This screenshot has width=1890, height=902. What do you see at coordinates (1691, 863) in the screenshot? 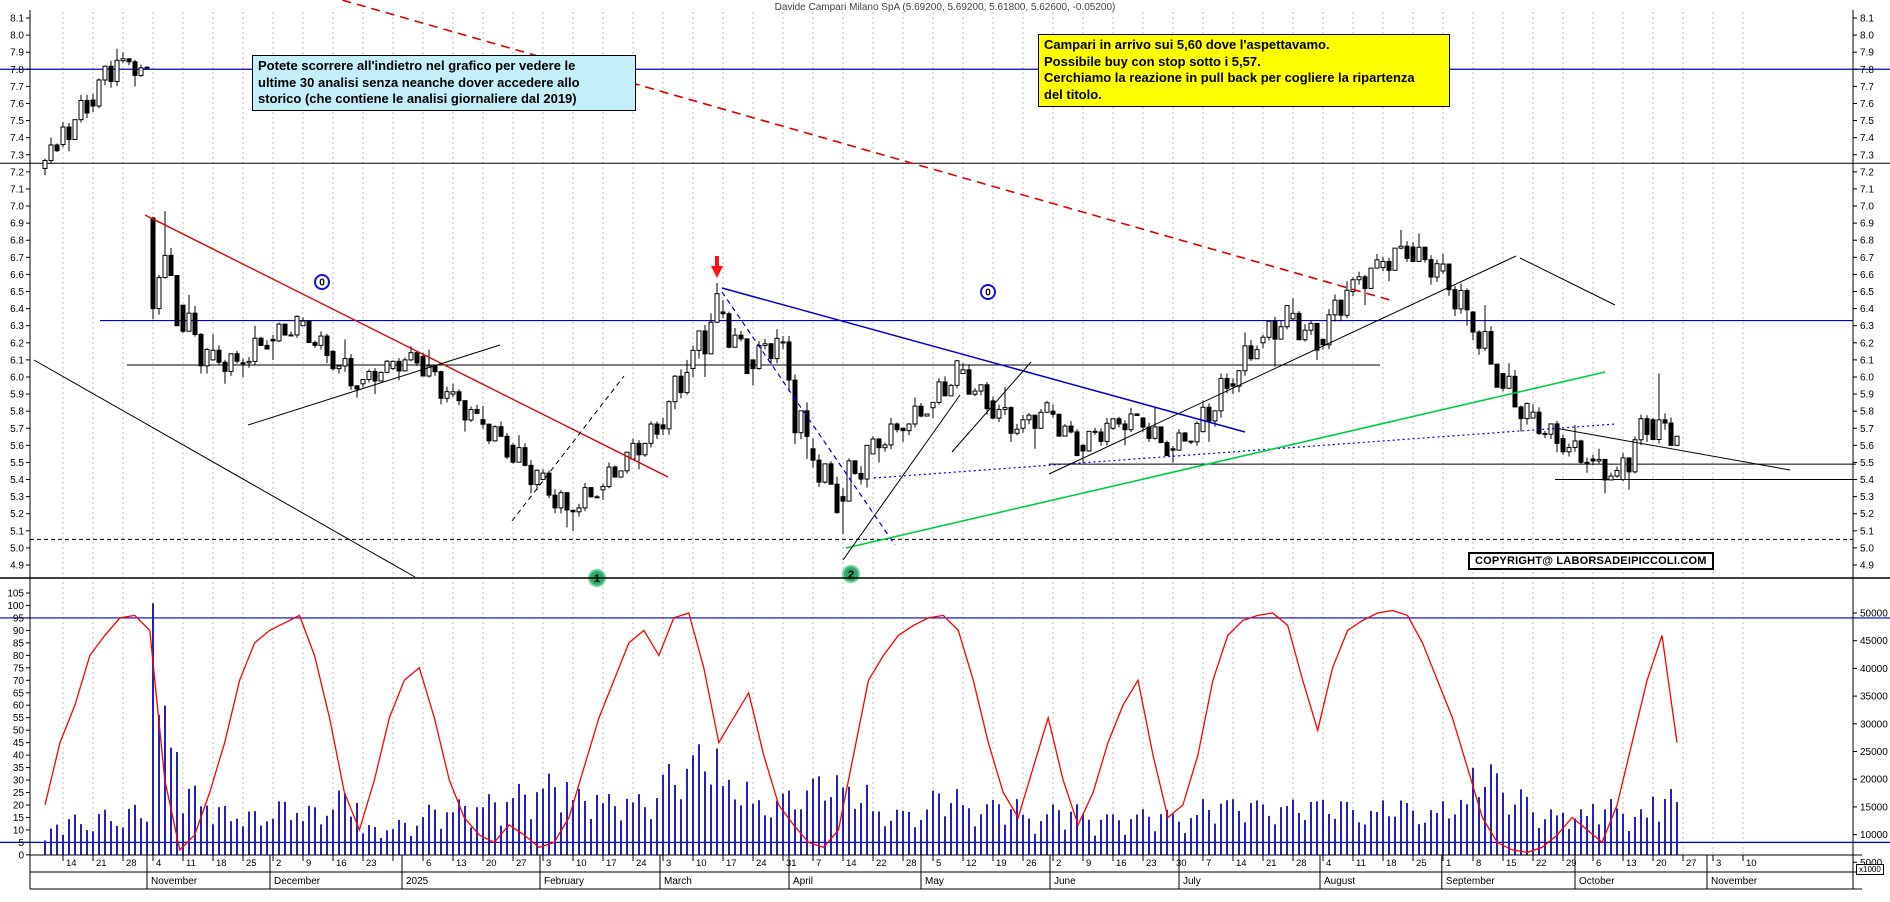
I see `svg-text: 27` at bounding box center [1691, 863].